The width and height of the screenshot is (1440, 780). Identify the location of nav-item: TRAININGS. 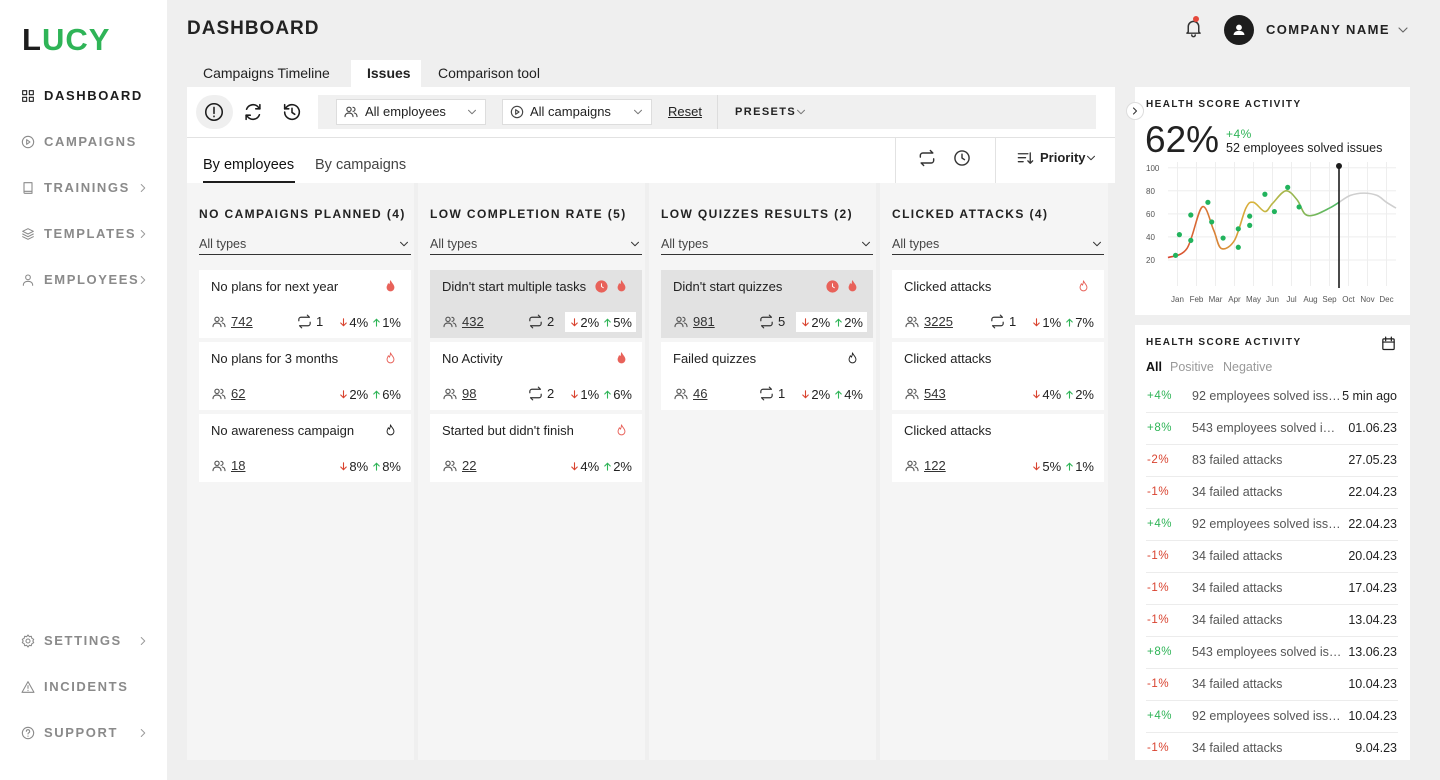
(87, 187).